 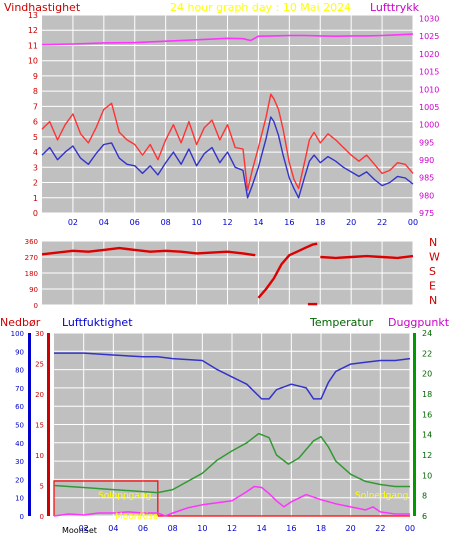 I want to click on y2-tick-label: 995, so click(x=426, y=142).